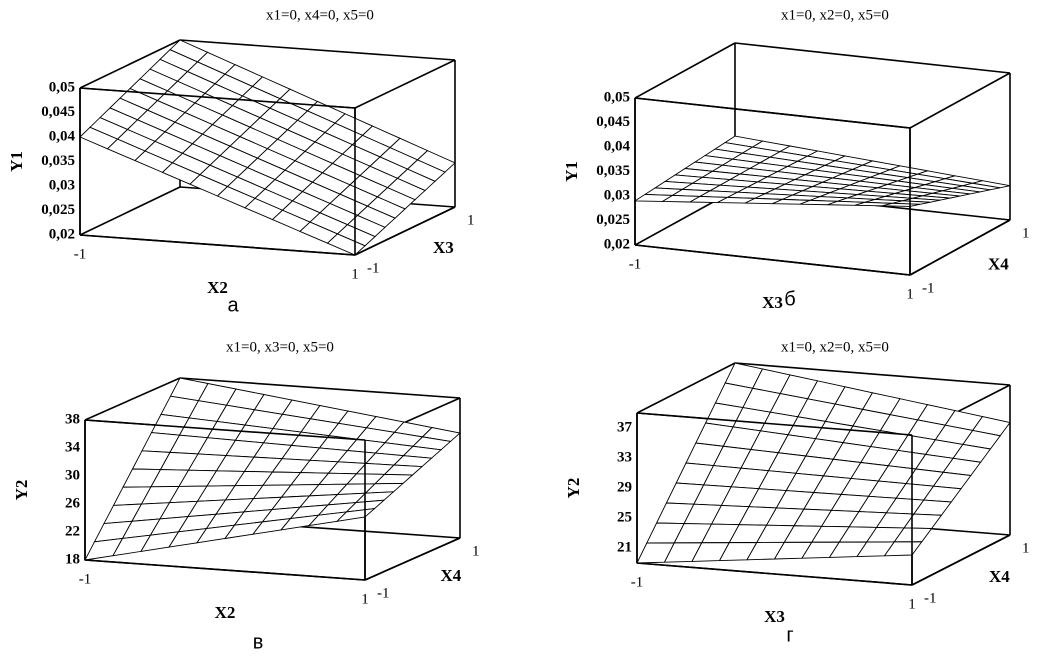 Image resolution: width=1048 pixels, height=667 pixels. I want to click on z-tick-label: 25, so click(624, 517).